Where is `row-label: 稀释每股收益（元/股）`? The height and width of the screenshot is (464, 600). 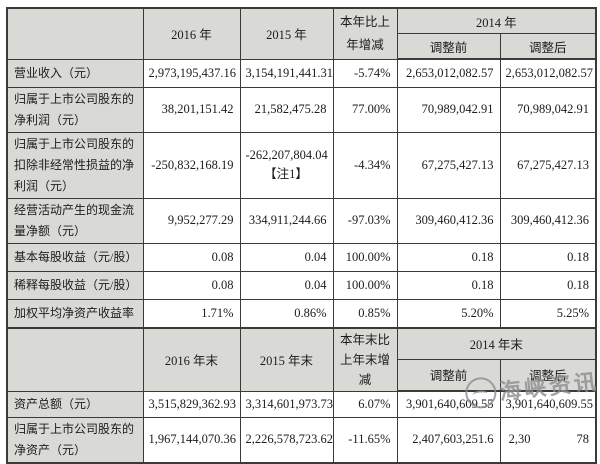
row-label: 稀释每股收益（元/股） is located at coordinates (75, 285).